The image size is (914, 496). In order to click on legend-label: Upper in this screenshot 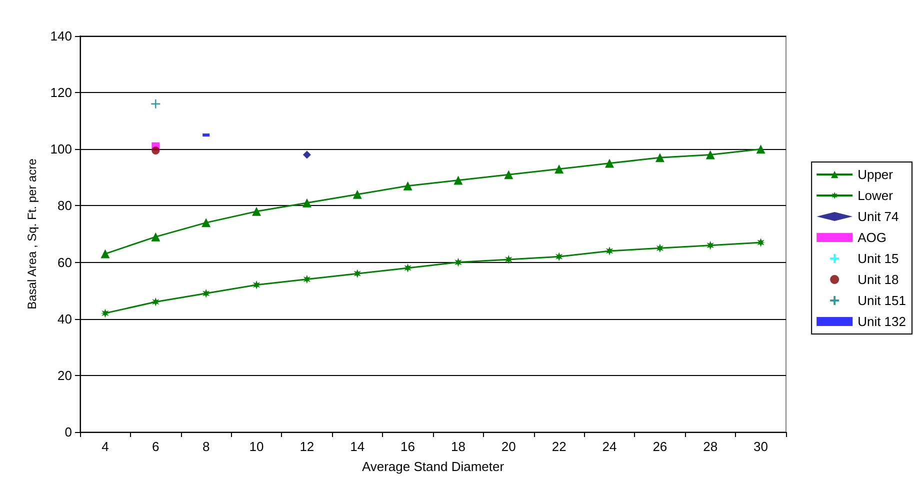, I will do `click(876, 174)`.